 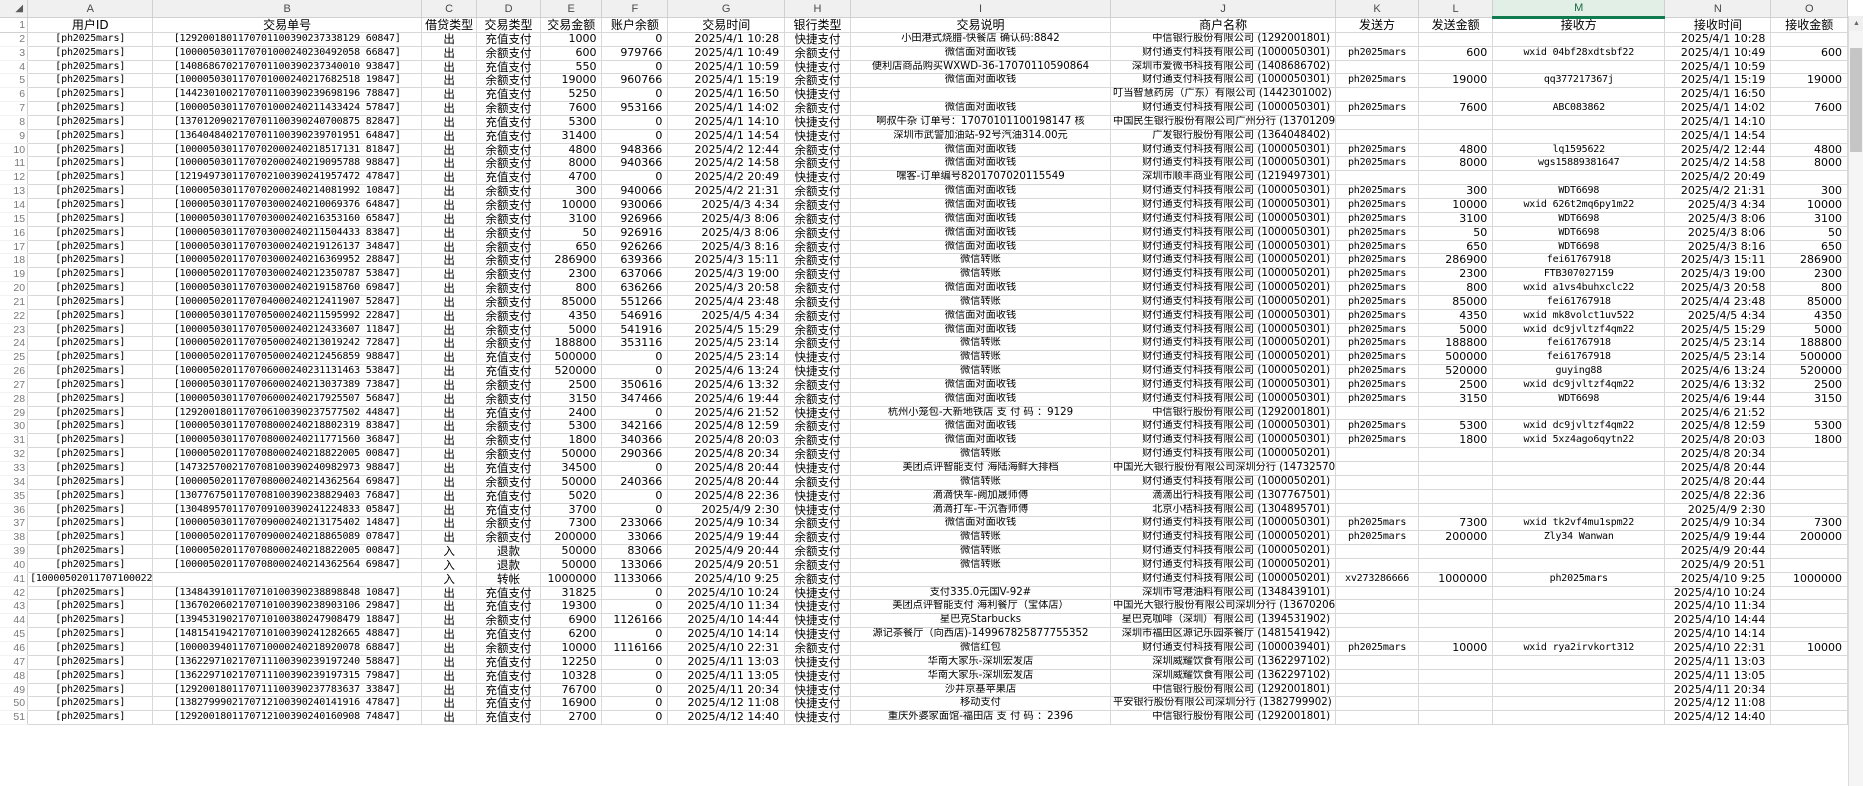 What do you see at coordinates (14, 454) in the screenshot?
I see `row-number: 32` at bounding box center [14, 454].